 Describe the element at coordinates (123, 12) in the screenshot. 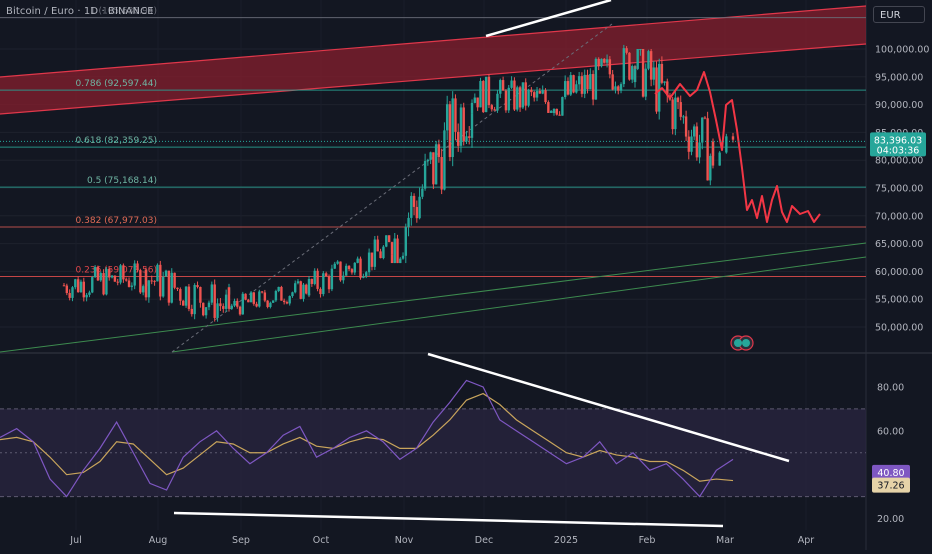

I see `fib-level-label: 1 (105,638.94)` at that location.